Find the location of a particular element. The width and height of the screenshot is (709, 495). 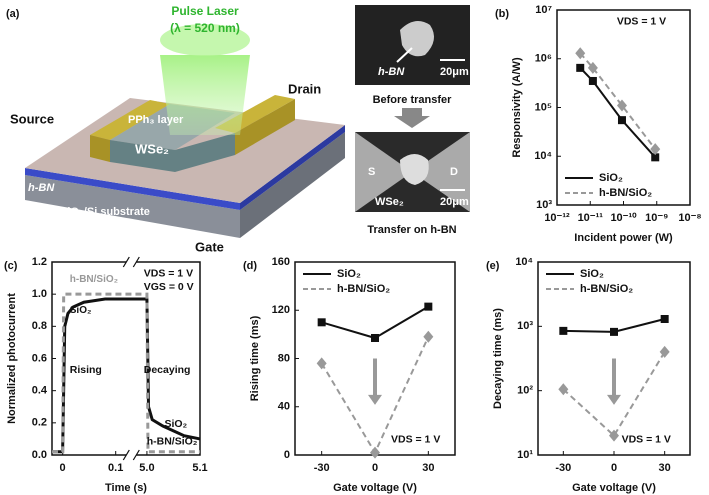

y-tick-label: 1.0 is located at coordinates (39, 294).